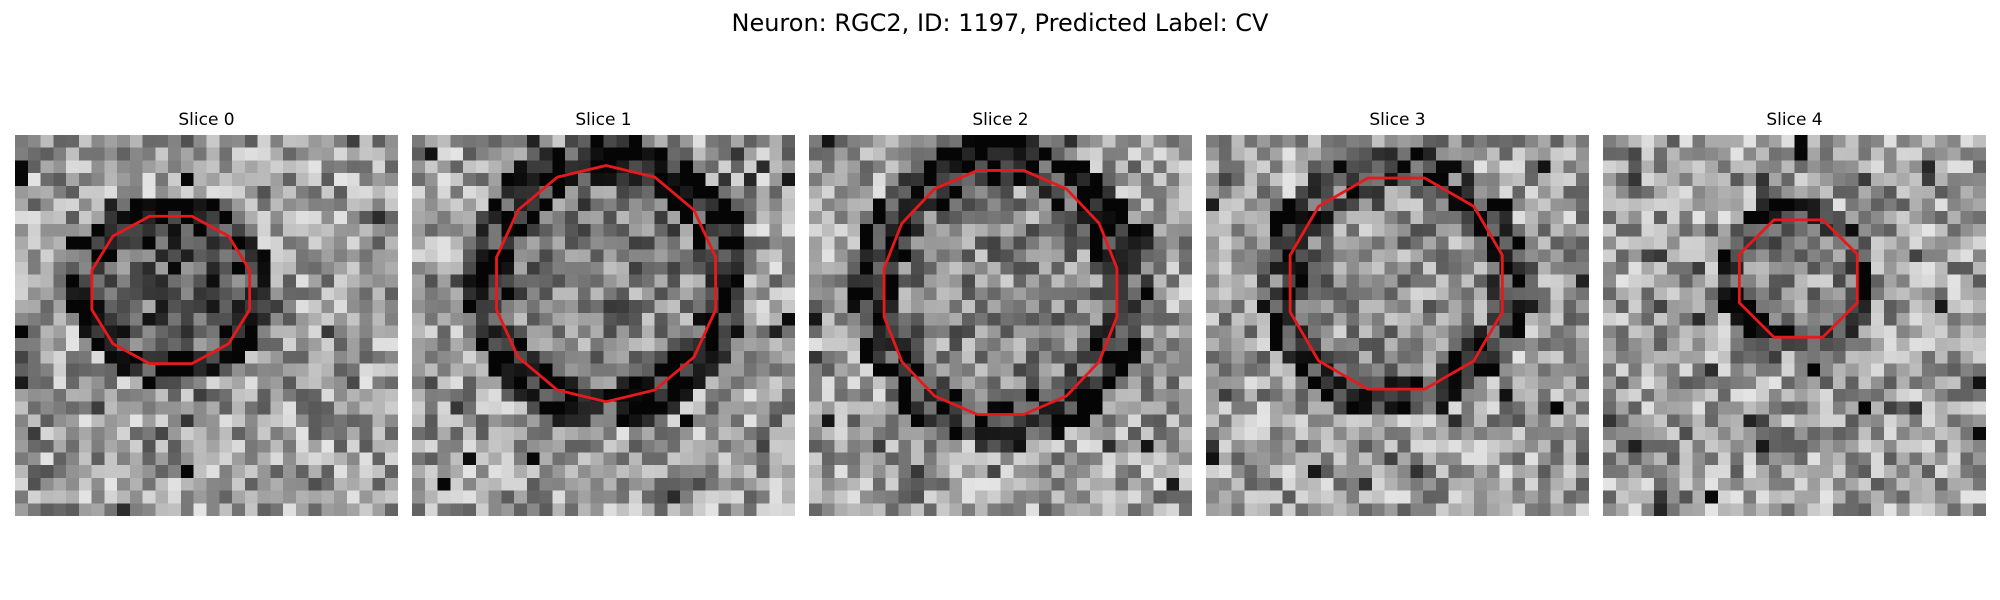  I want to click on panel-title: Slice 3, so click(1397, 120).